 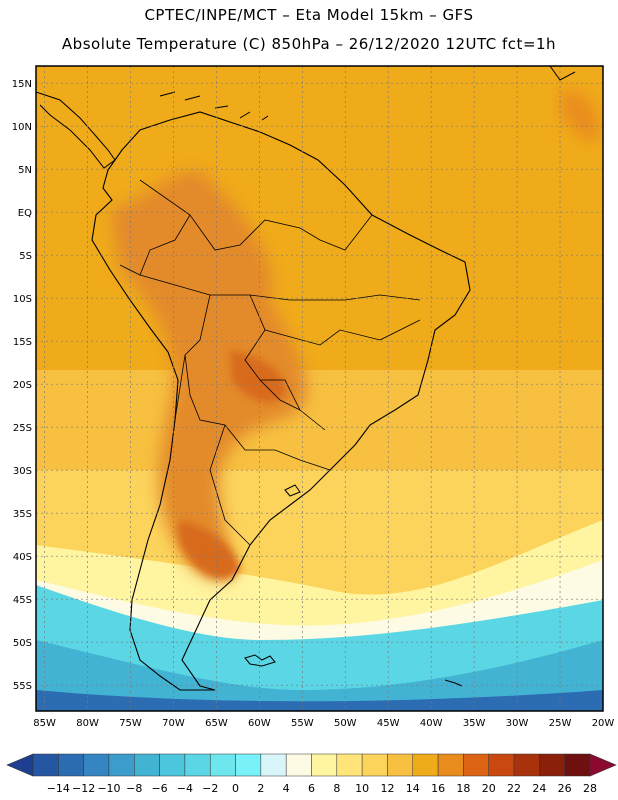 What do you see at coordinates (388, 723) in the screenshot?
I see `longitude-label: 45W` at bounding box center [388, 723].